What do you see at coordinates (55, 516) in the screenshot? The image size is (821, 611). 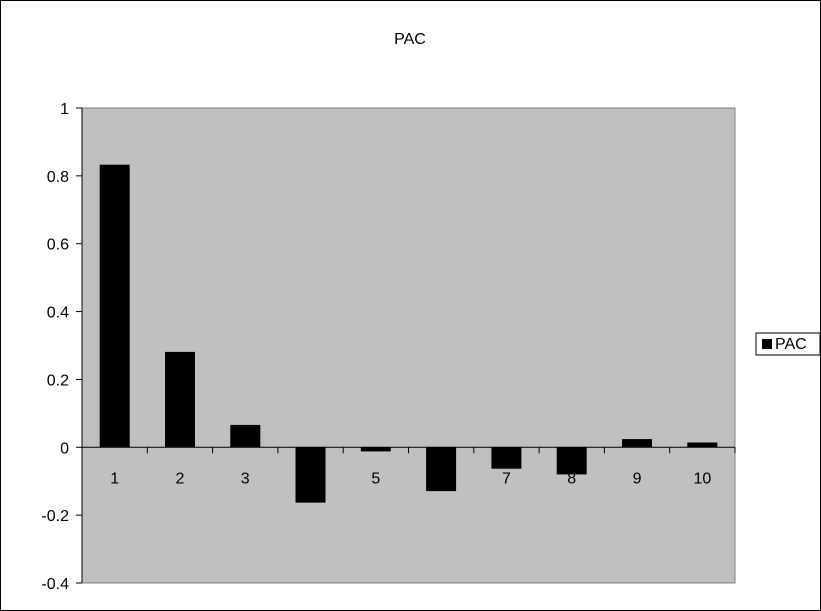 I see `y-tick-label: -0.2` at bounding box center [55, 516].